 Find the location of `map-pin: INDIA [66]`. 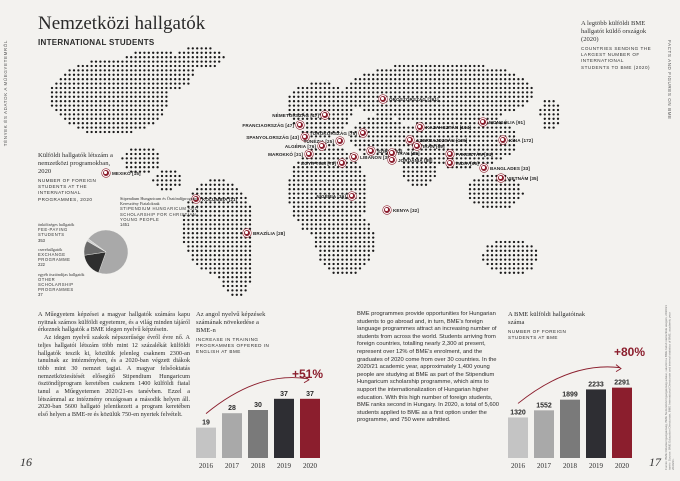

map-pin: INDIA [66] is located at coordinates (462, 163).